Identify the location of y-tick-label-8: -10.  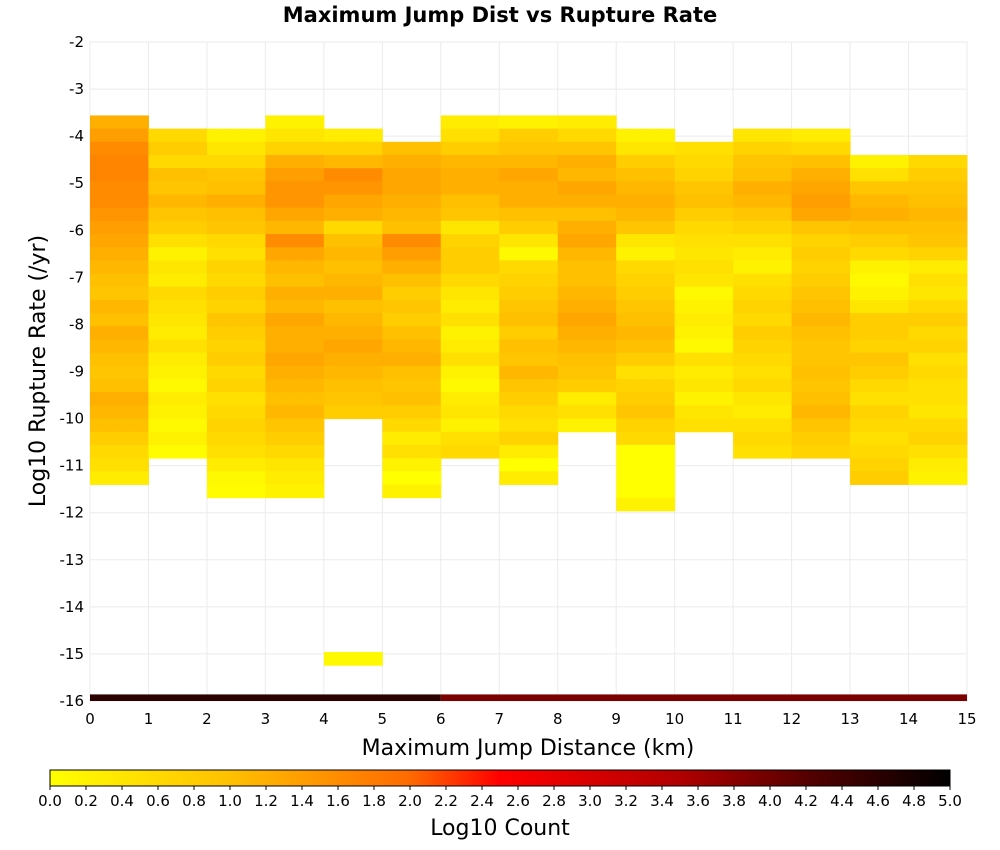
(72, 419).